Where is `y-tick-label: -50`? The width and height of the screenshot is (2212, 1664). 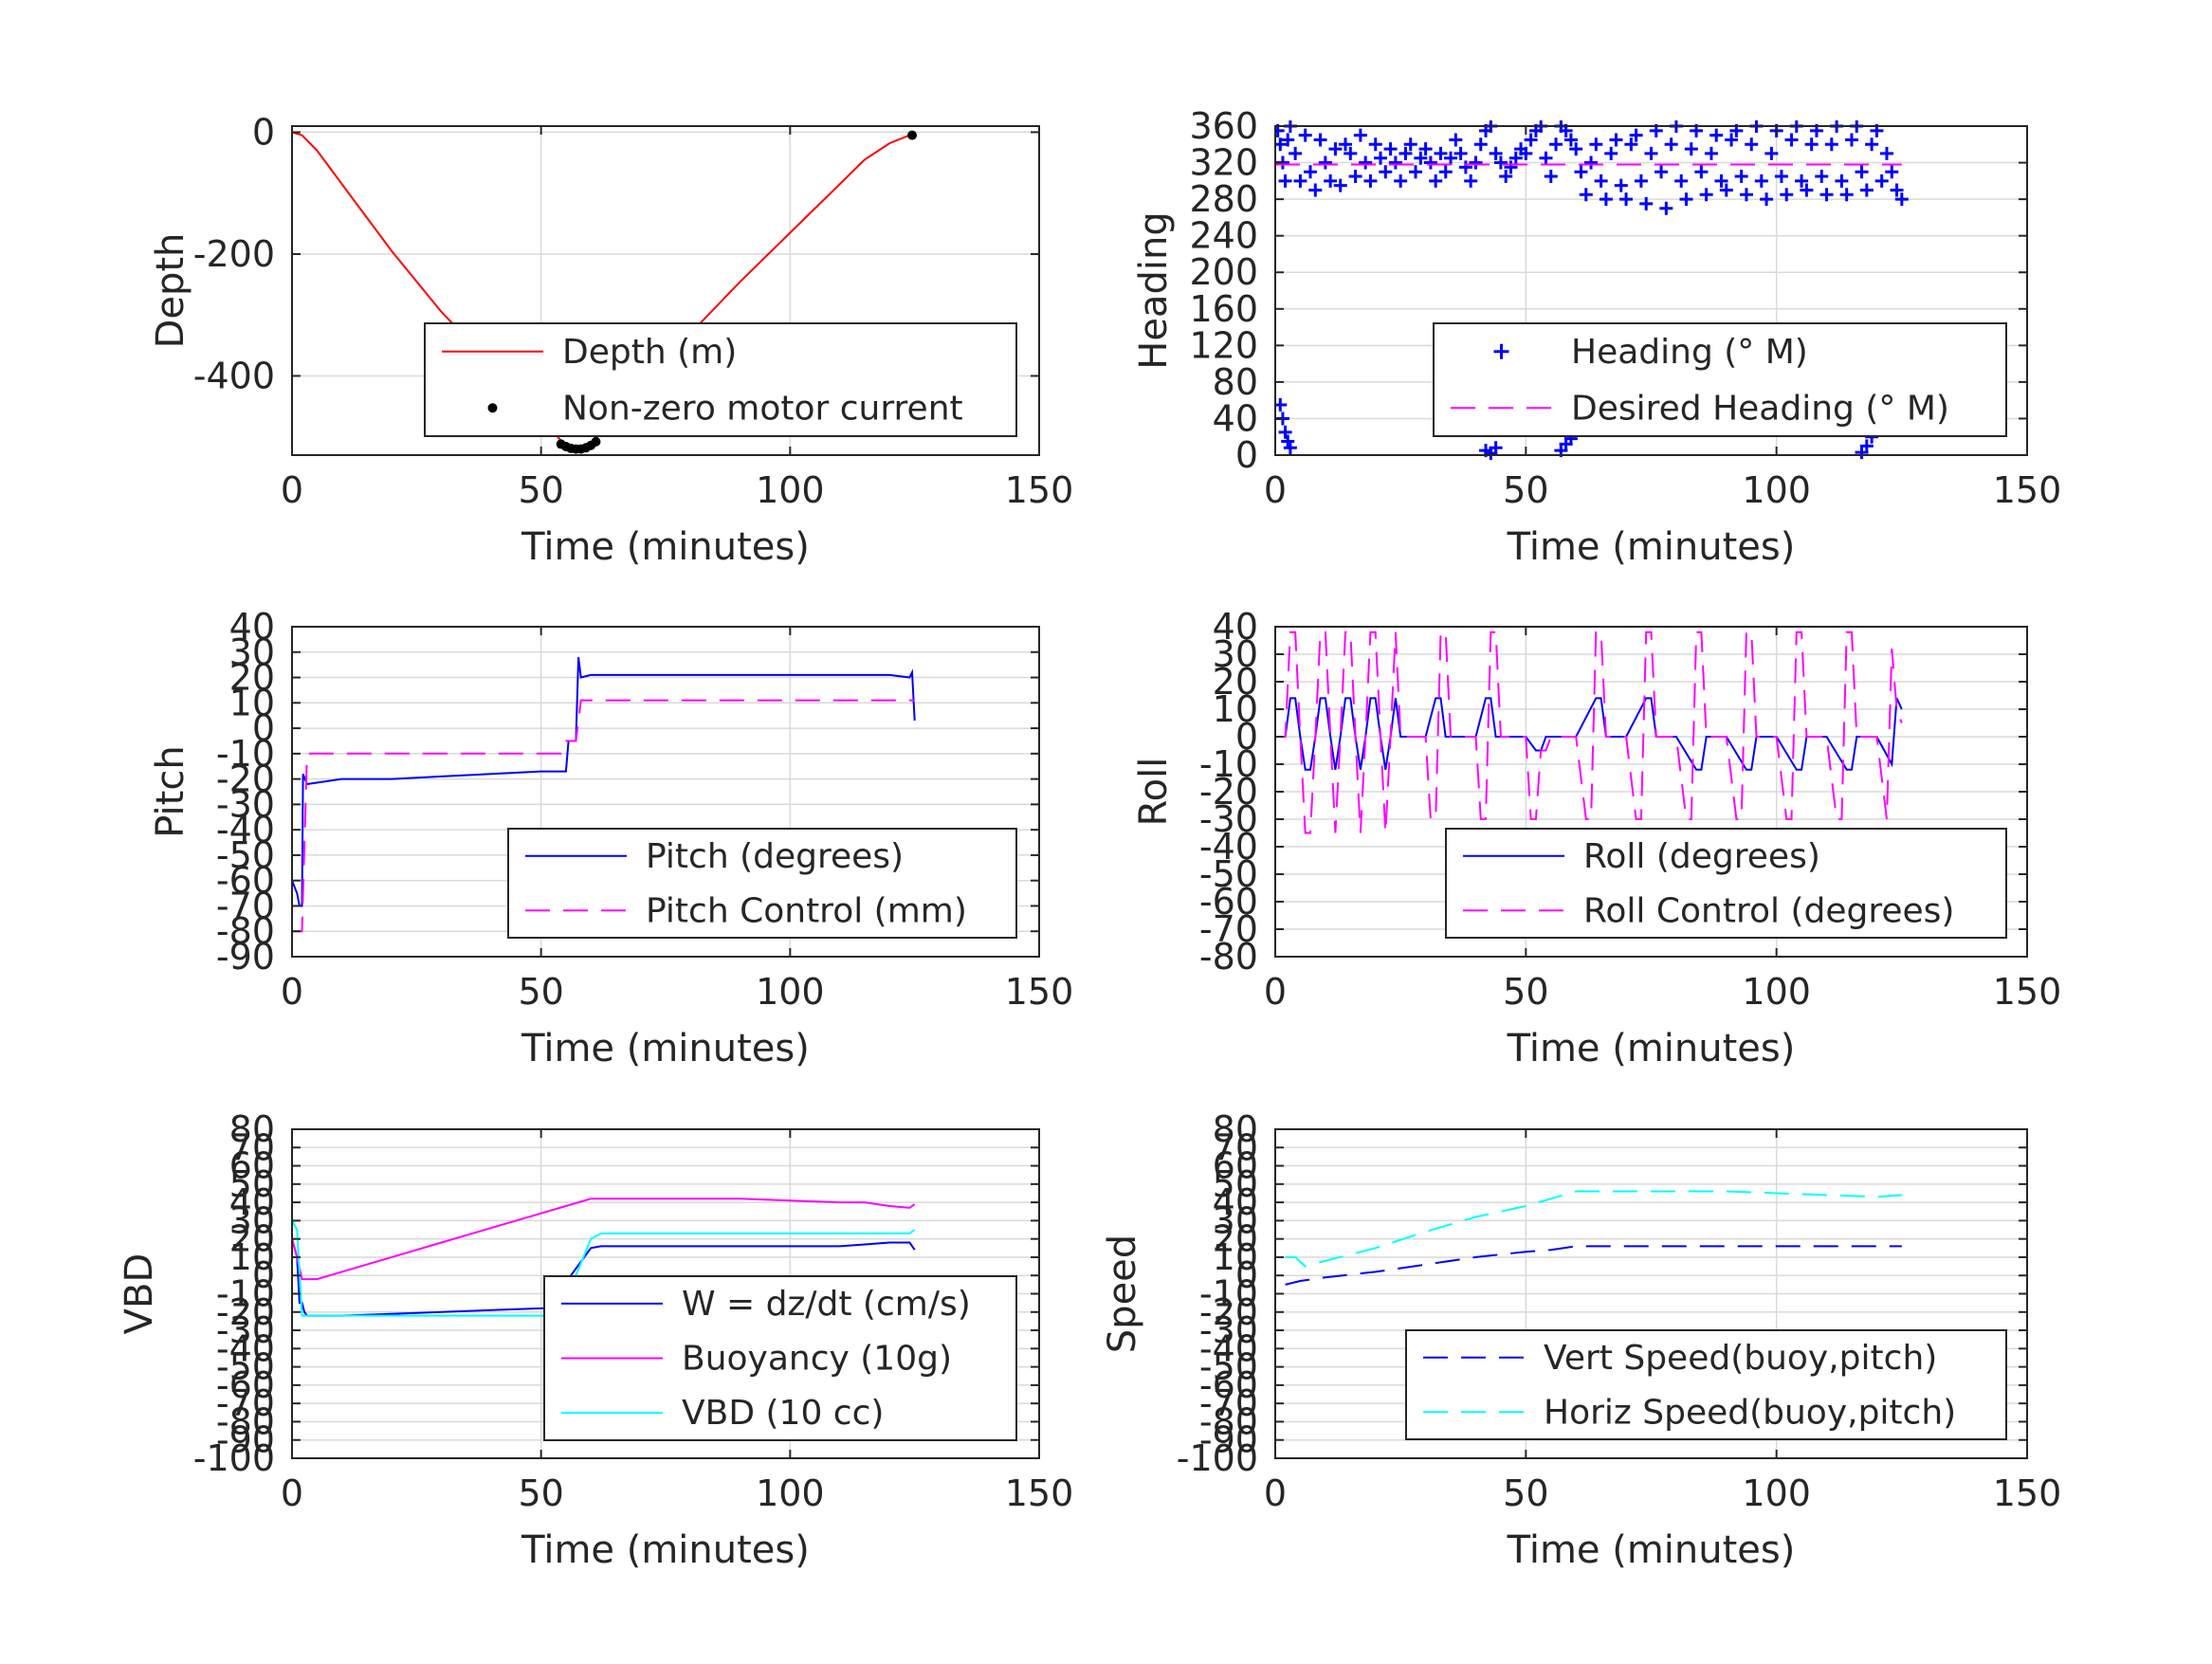 y-tick-label: -50 is located at coordinates (1228, 874).